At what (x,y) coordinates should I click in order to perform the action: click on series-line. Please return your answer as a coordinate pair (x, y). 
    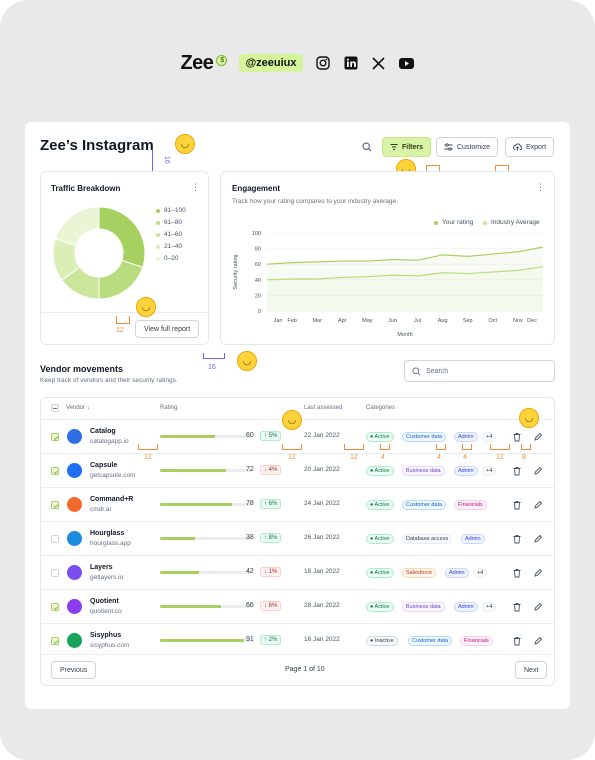
    Looking at the image, I should click on (405, 273).